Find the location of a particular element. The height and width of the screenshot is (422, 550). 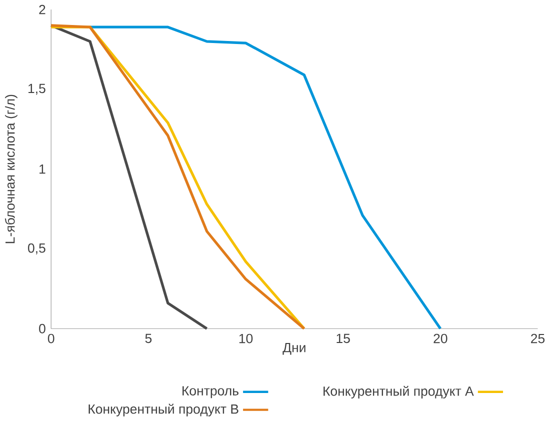

x-tick-label: 10 is located at coordinates (246, 339).